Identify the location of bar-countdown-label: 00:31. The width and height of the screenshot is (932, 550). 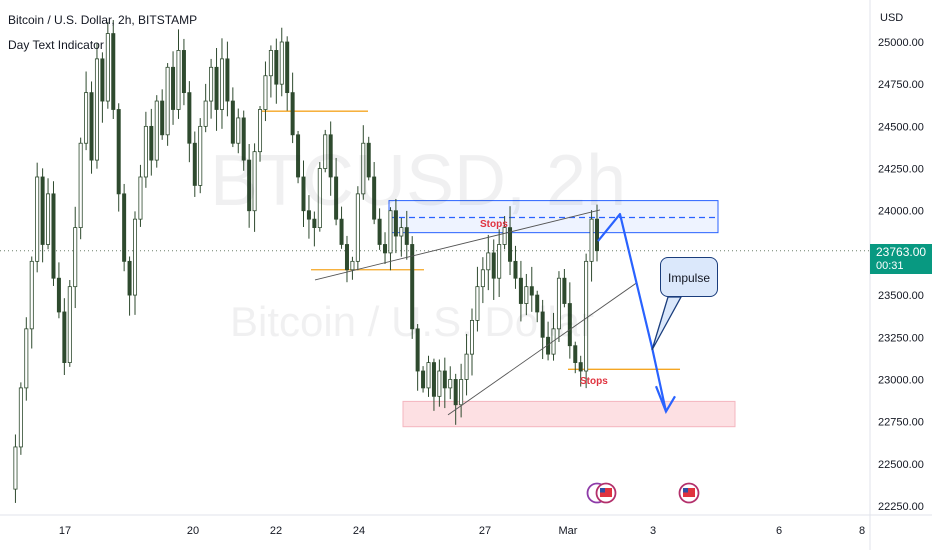
(901, 266).